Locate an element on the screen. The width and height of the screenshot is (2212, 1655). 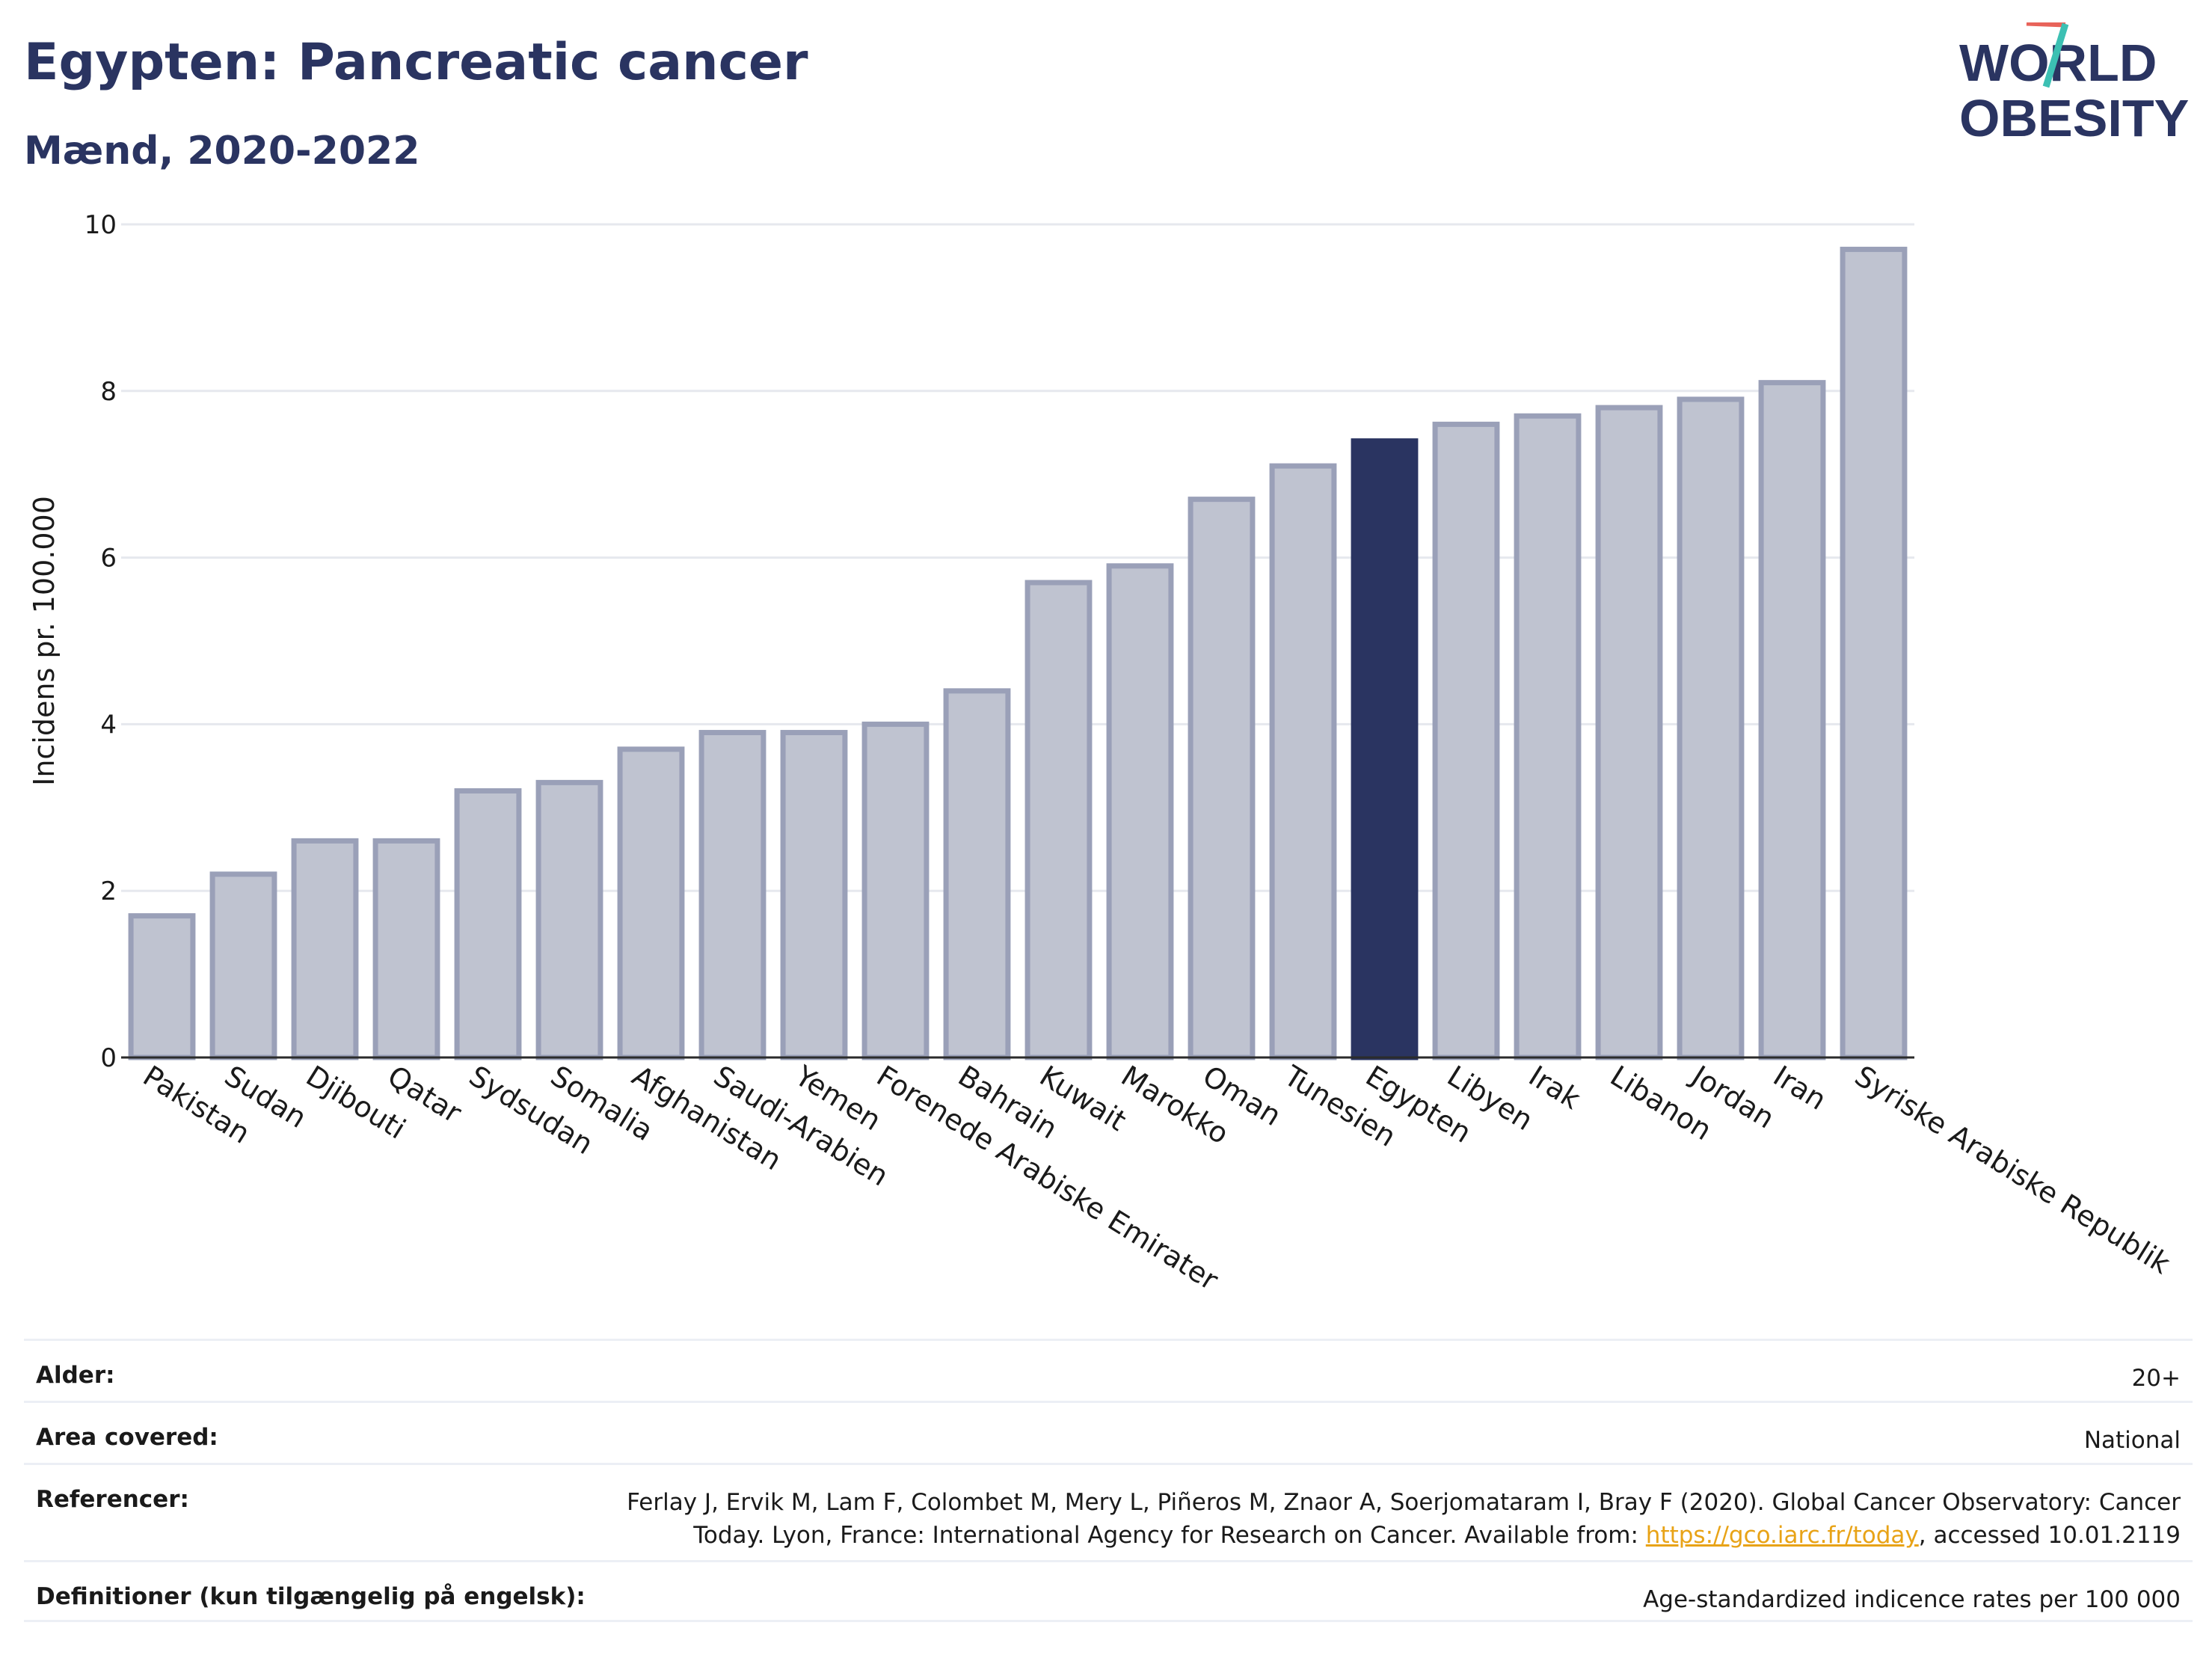
reference-accessed: , accessed 10.01.2119 is located at coordinates (2049, 1535).